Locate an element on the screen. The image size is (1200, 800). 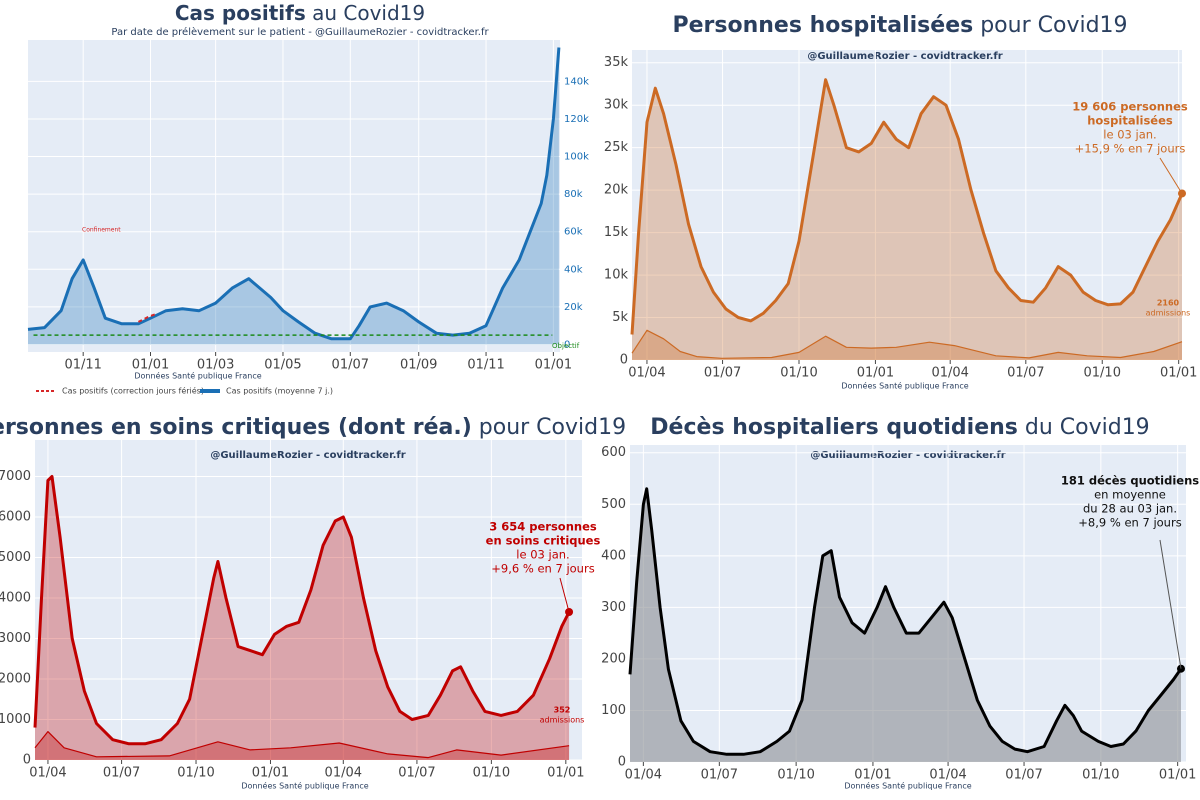
annotation: Confinement is located at coordinates (101, 230).